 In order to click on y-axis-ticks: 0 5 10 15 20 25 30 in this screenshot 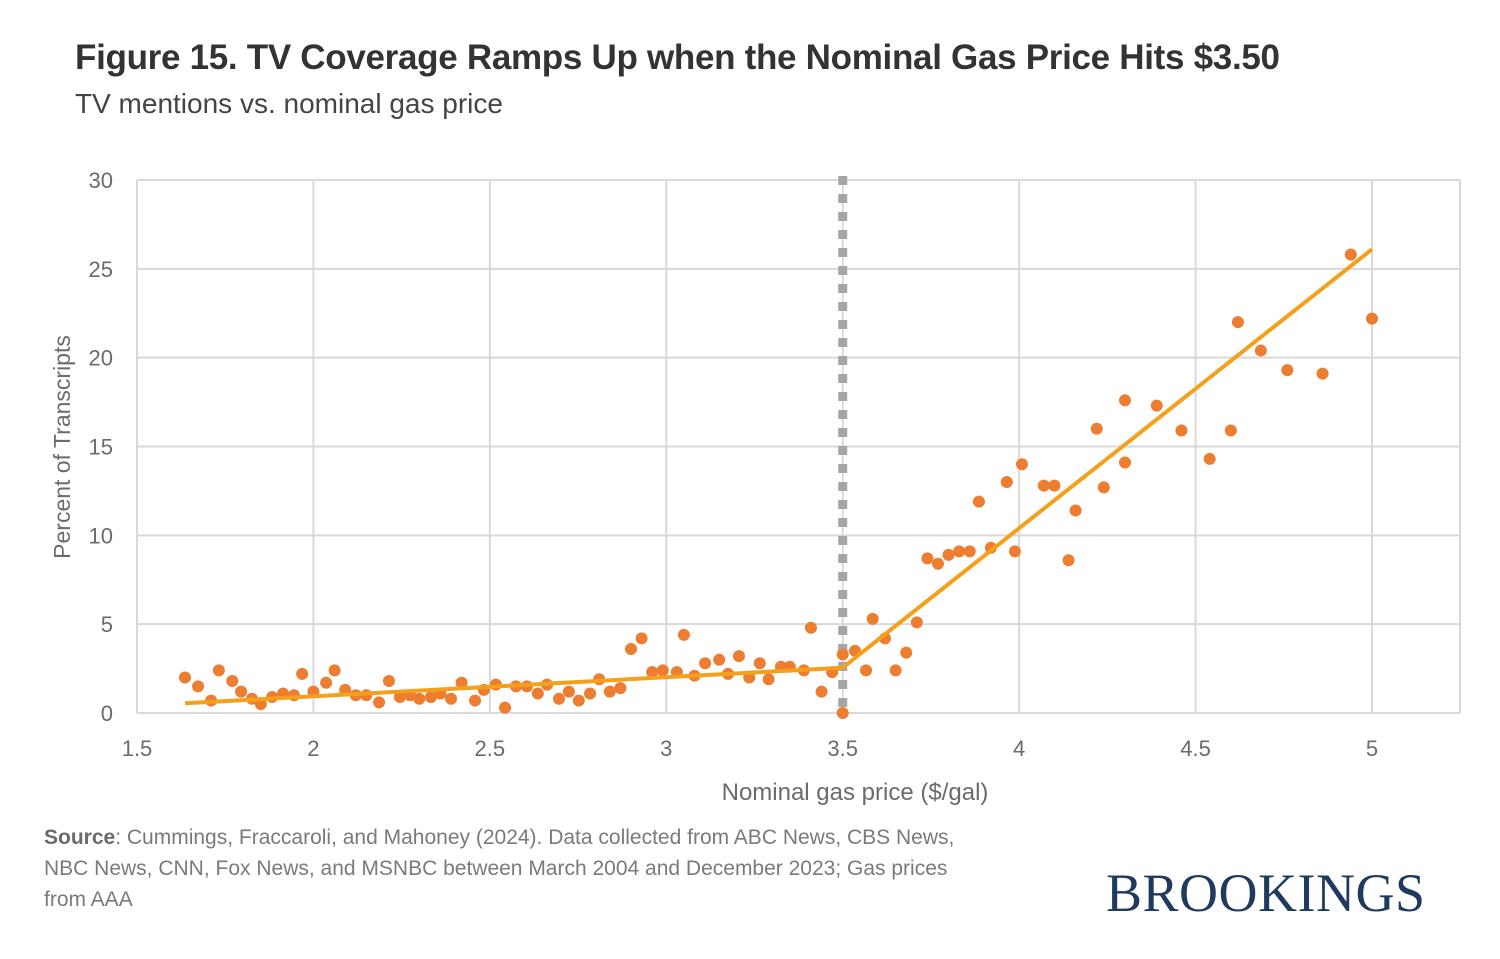, I will do `click(101, 447)`.